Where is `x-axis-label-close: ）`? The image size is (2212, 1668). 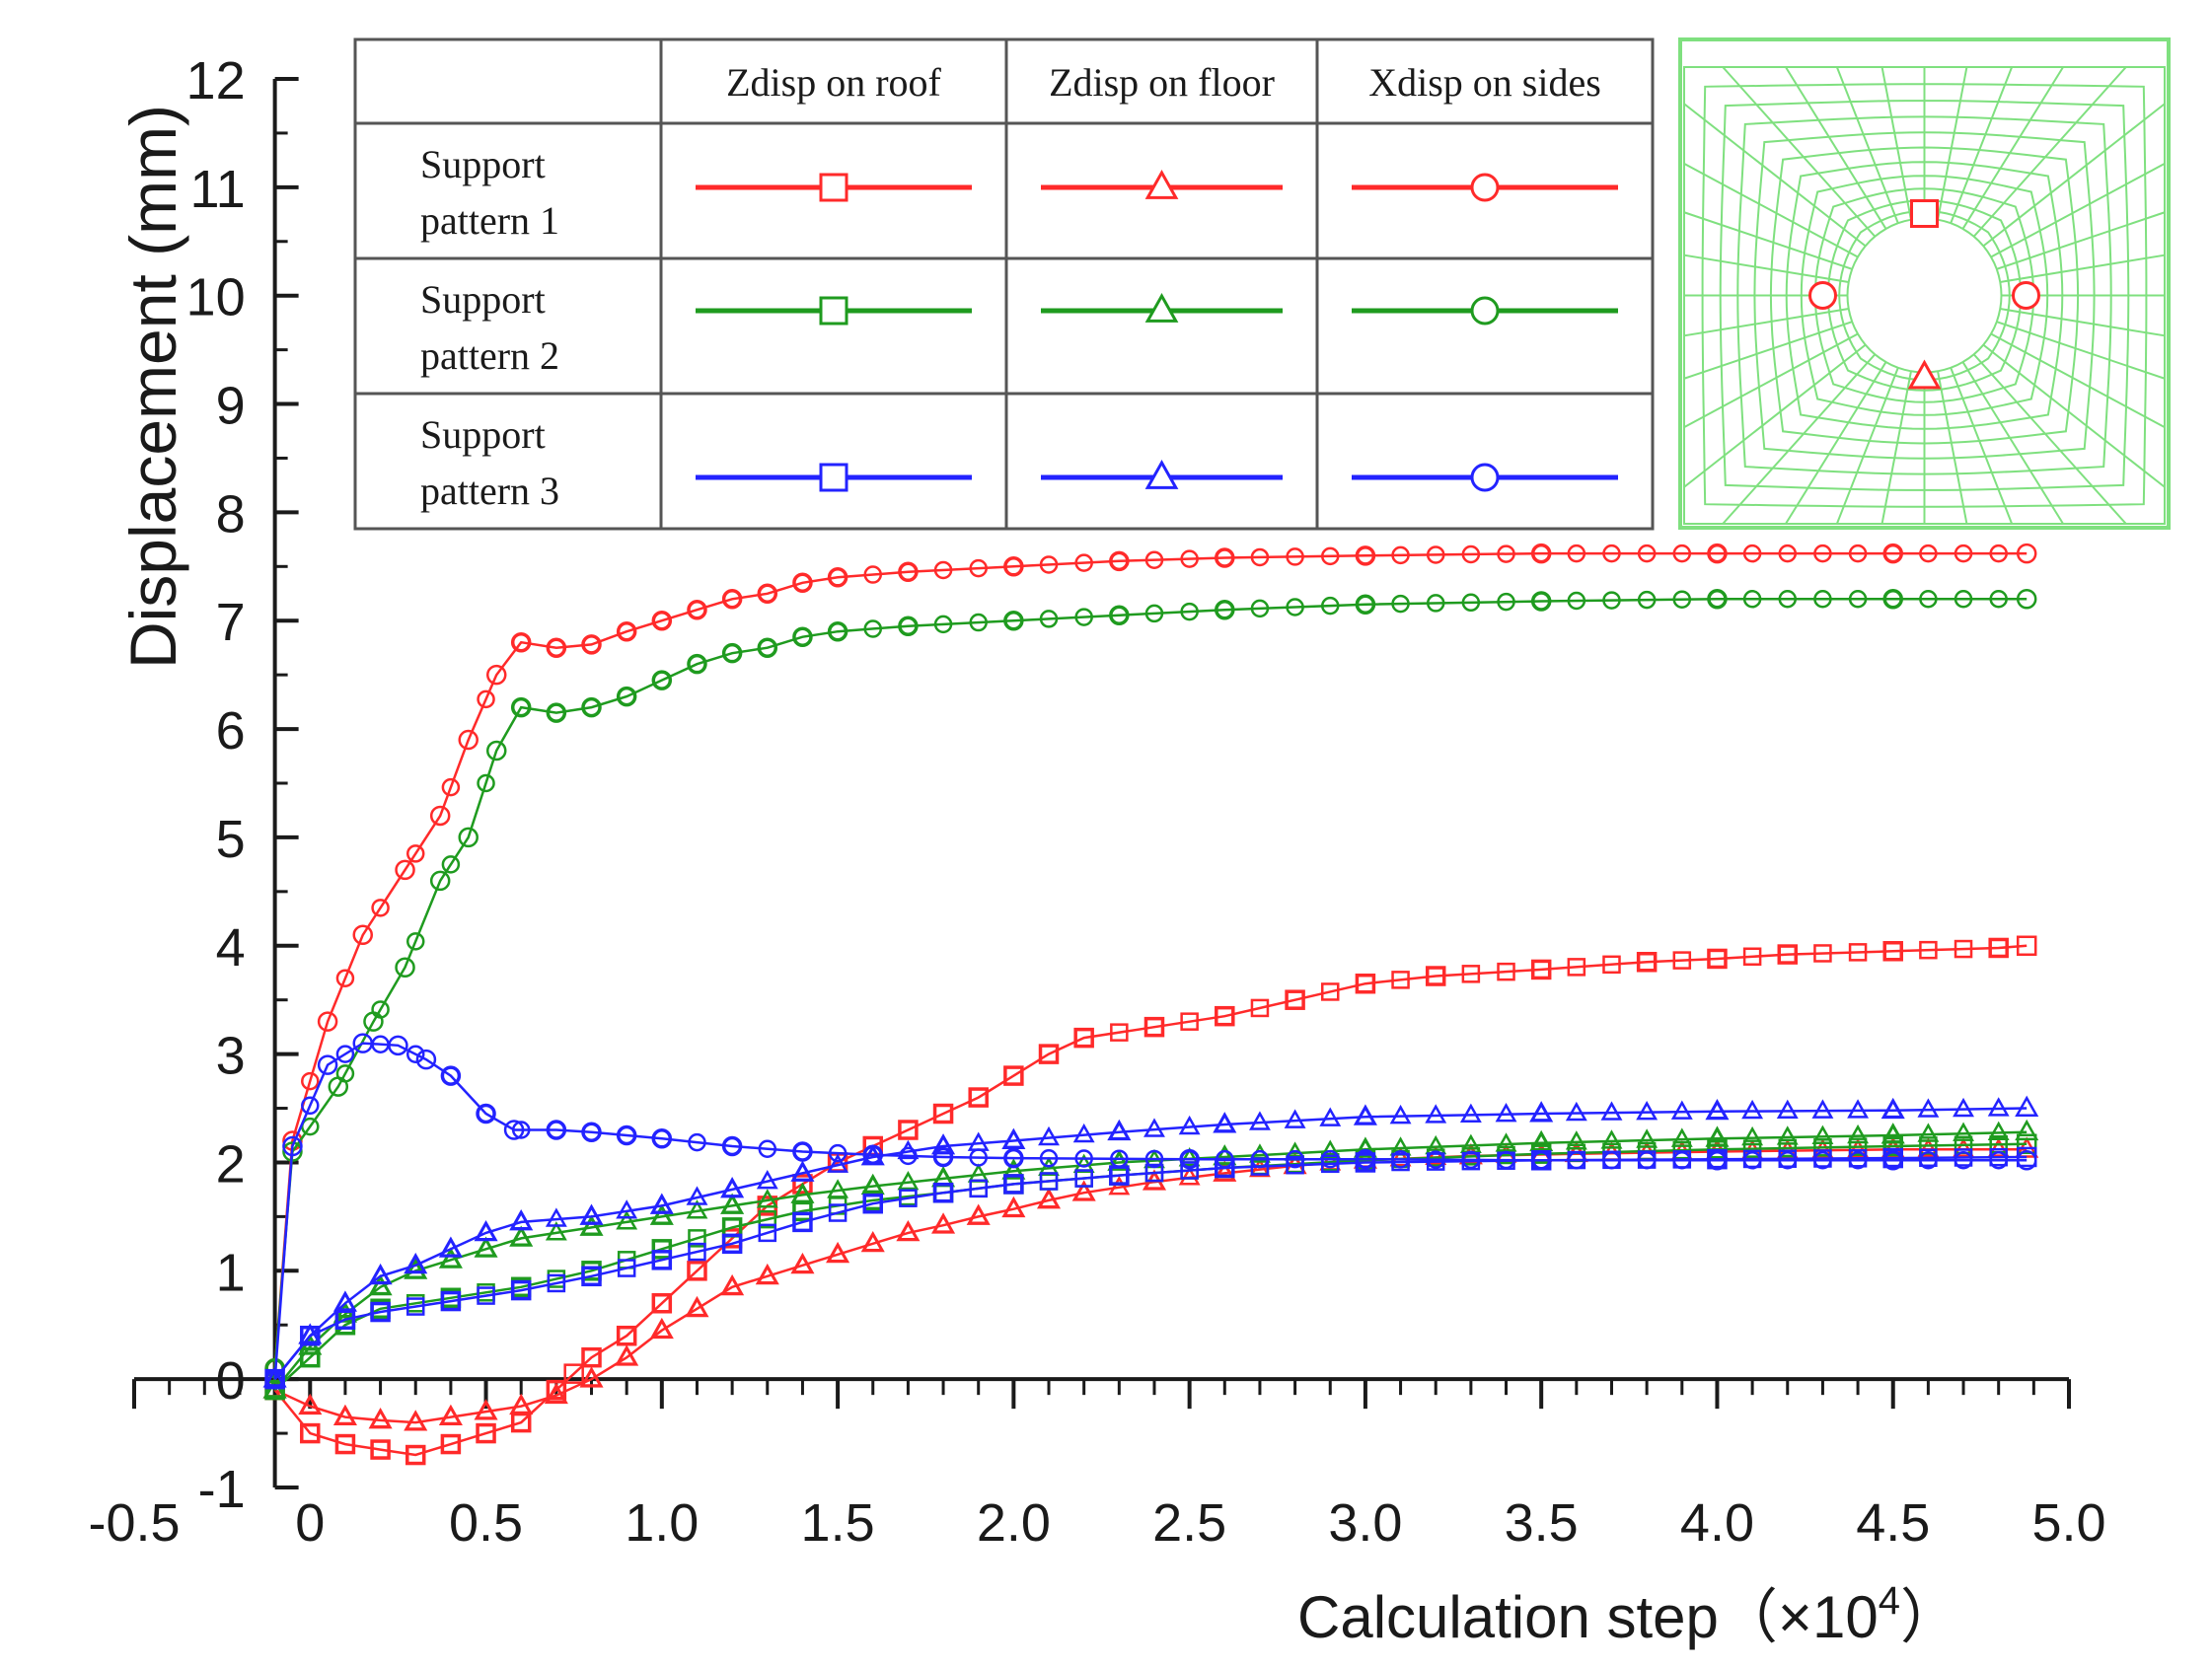 x-axis-label-close: ） is located at coordinates (1929, 1617).